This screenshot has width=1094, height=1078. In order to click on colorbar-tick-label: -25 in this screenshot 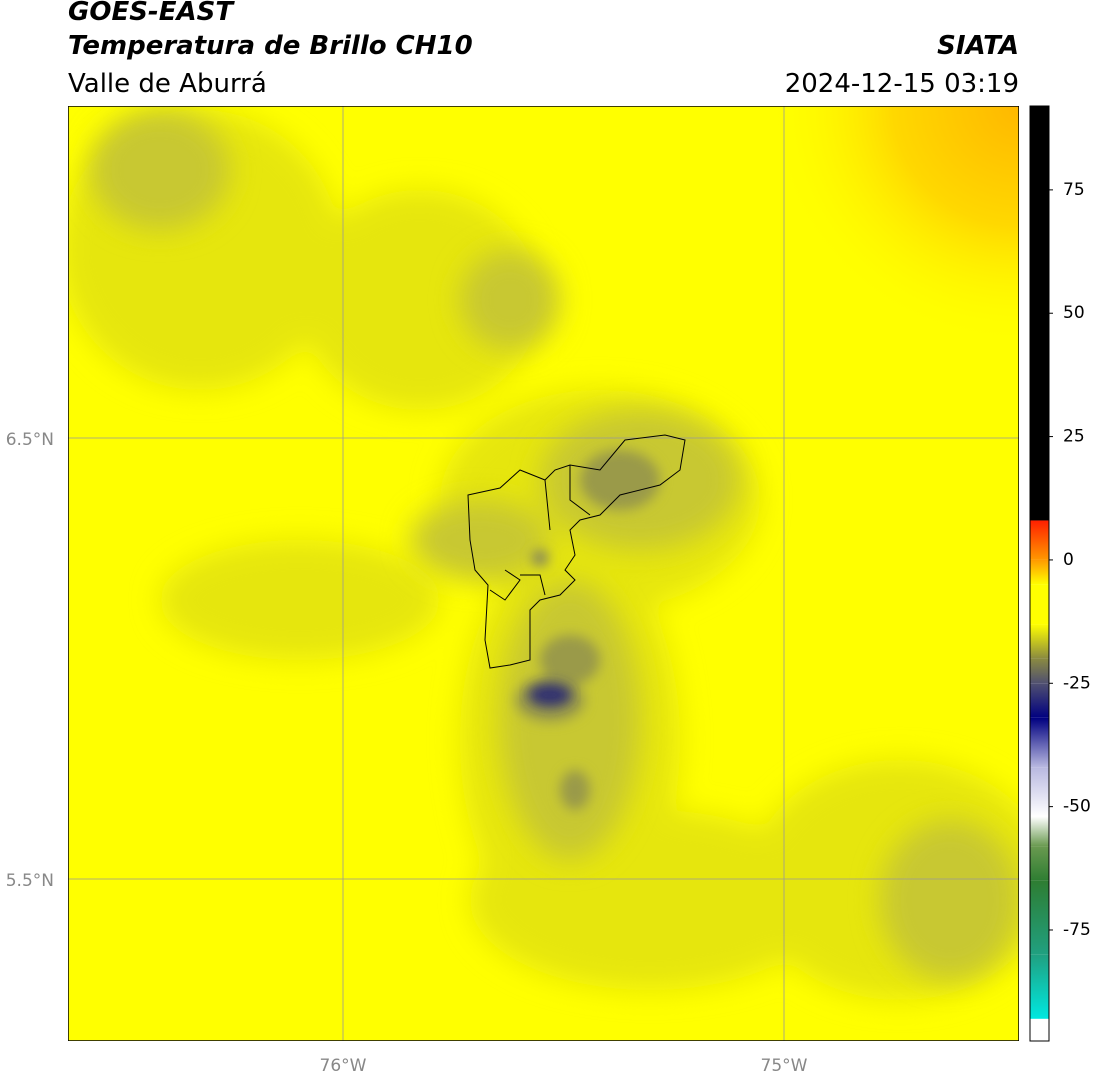, I will do `click(1077, 683)`.